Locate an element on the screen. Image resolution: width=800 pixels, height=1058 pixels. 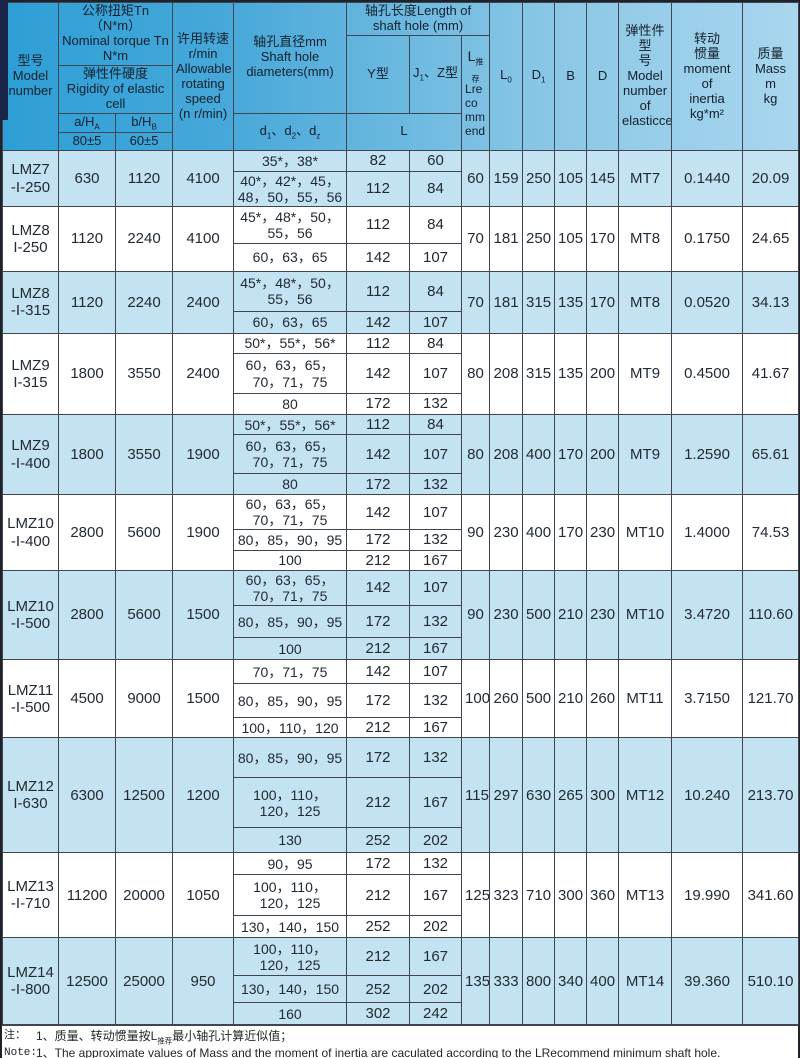
header-d1-label: D is located at coordinates (536, 75).